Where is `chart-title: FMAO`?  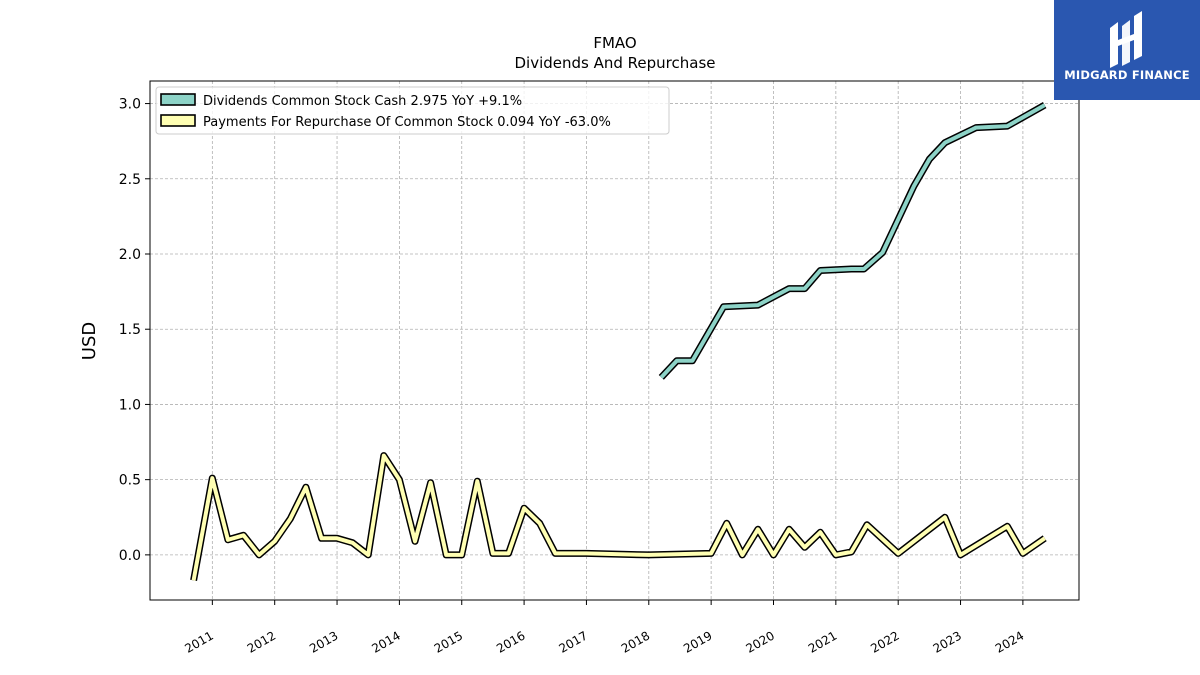 chart-title: FMAO is located at coordinates (614, 43).